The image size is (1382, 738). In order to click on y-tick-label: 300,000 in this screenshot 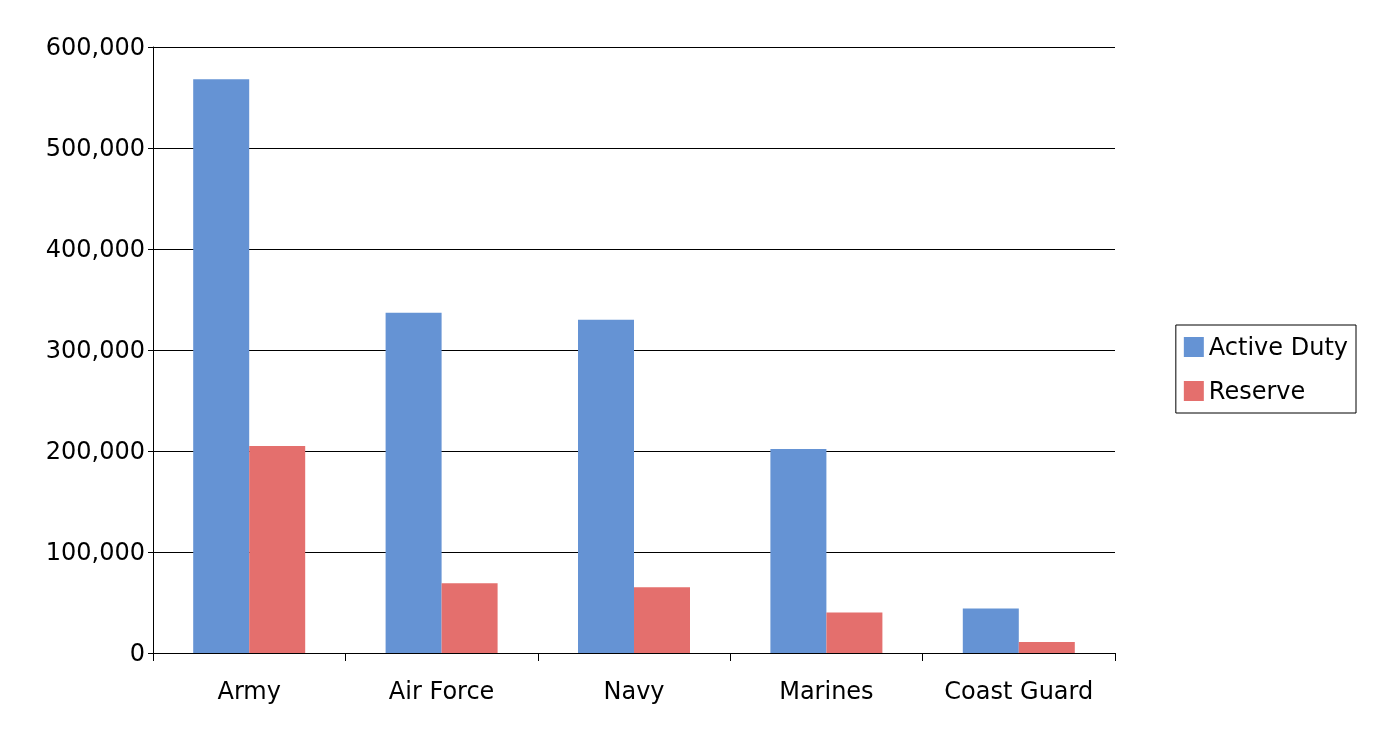, I will do `click(95, 350)`.